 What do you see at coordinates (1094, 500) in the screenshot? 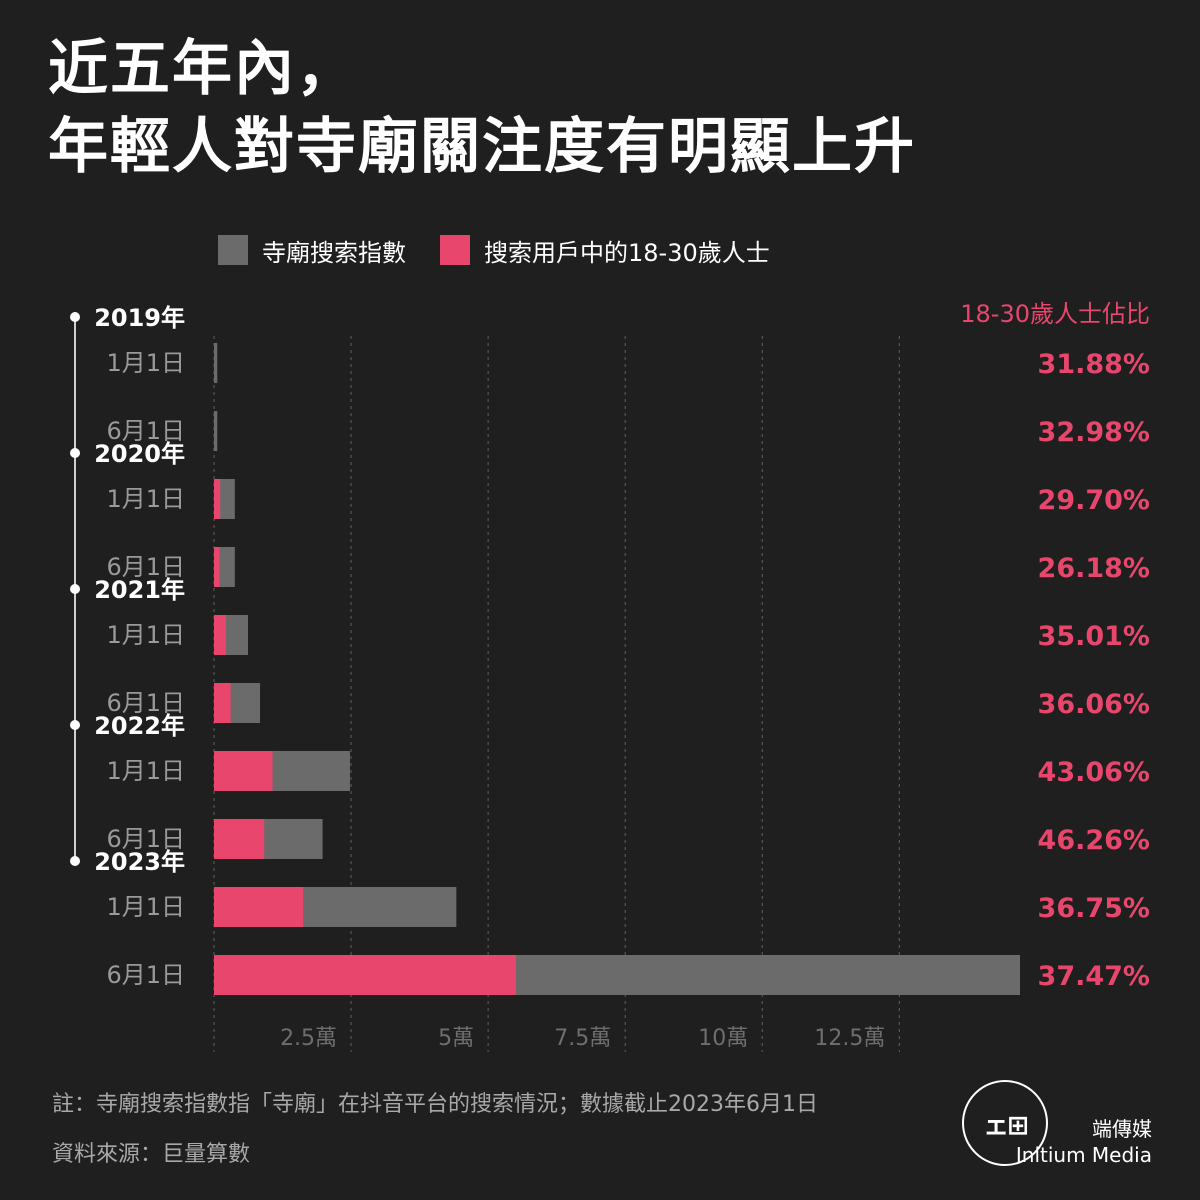
I see `percent-label: 29.70%` at bounding box center [1094, 500].